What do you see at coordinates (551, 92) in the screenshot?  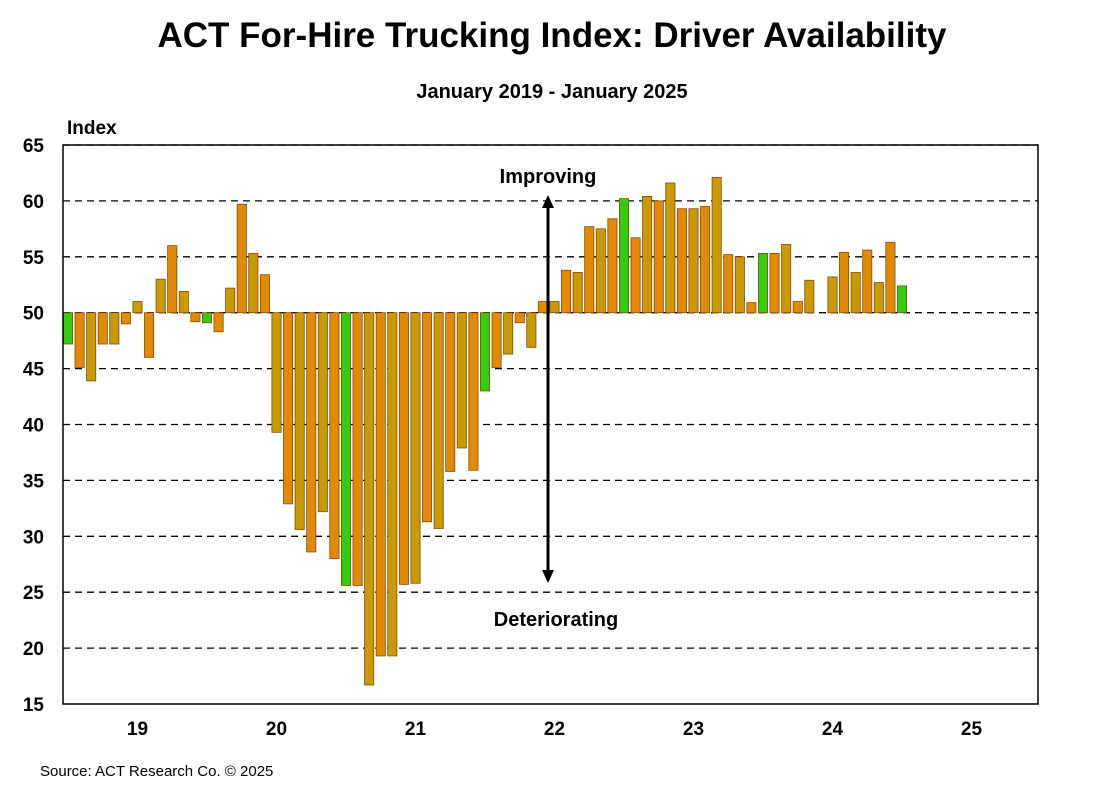 I see `chart-subtitle: January 2019 - January 2025` at bounding box center [551, 92].